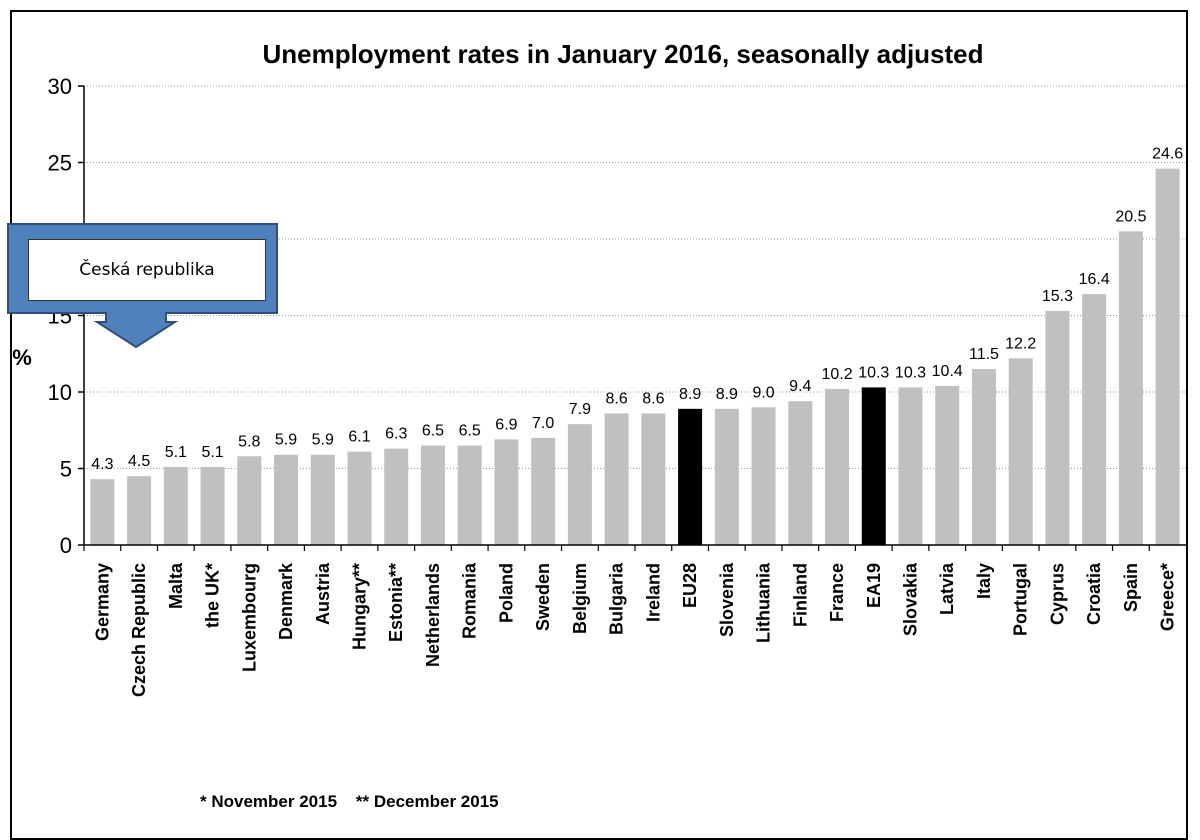 The height and width of the screenshot is (840, 1200). What do you see at coordinates (323, 593) in the screenshot?
I see `x-category-label: Austria` at bounding box center [323, 593].